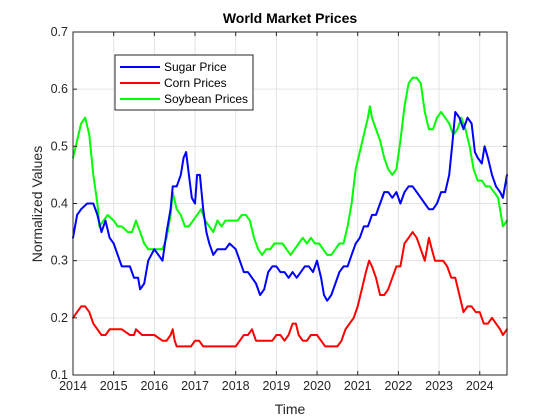 Image resolution: width=560 pixels, height=420 pixels. Describe the element at coordinates (73, 386) in the screenshot. I see `x-tick-label: 2014` at that location.